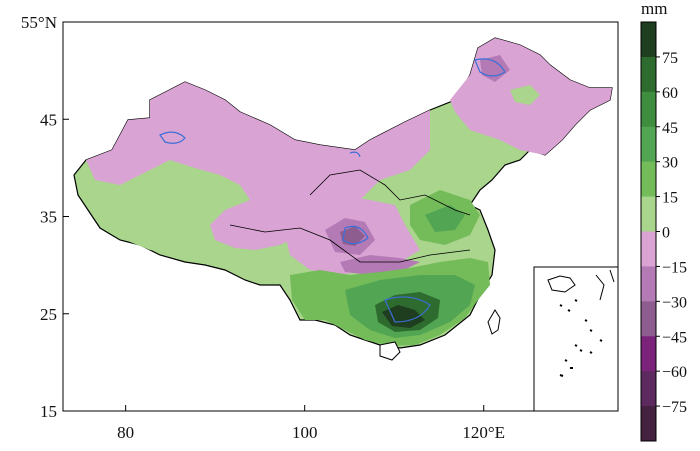 The width and height of the screenshot is (700, 451). I want to click on colorbar-label: 0, so click(666, 233).